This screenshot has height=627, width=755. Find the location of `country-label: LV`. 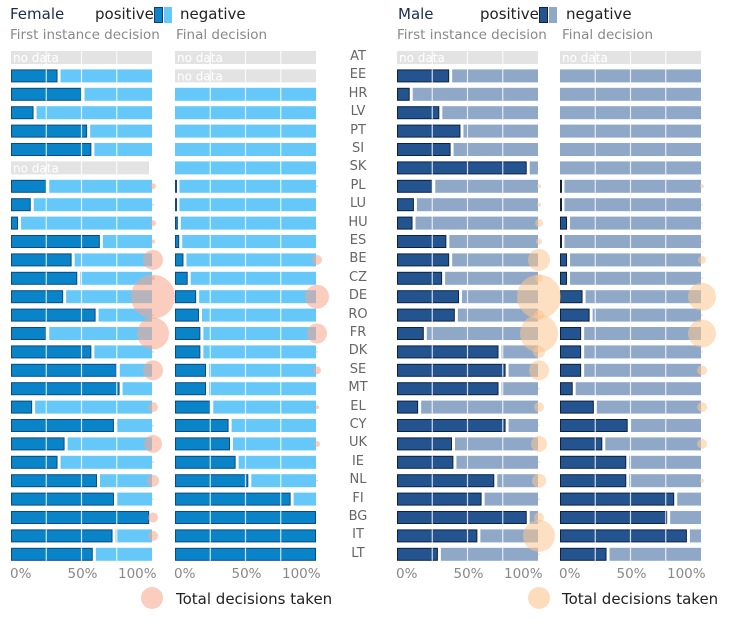

country-label: LV is located at coordinates (358, 112).